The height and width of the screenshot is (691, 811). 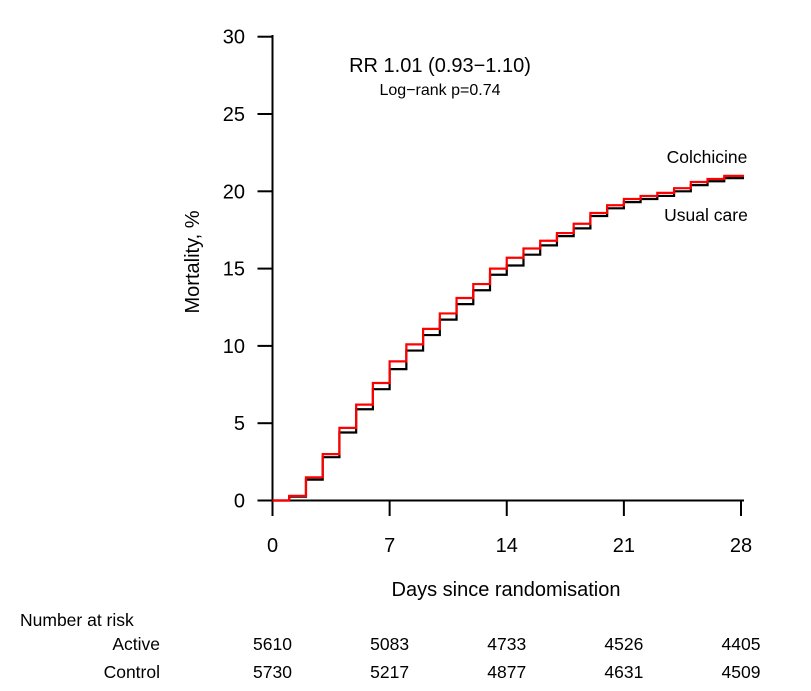 I want to click on series-label-colchicine: Colchicine, so click(x=707, y=157).